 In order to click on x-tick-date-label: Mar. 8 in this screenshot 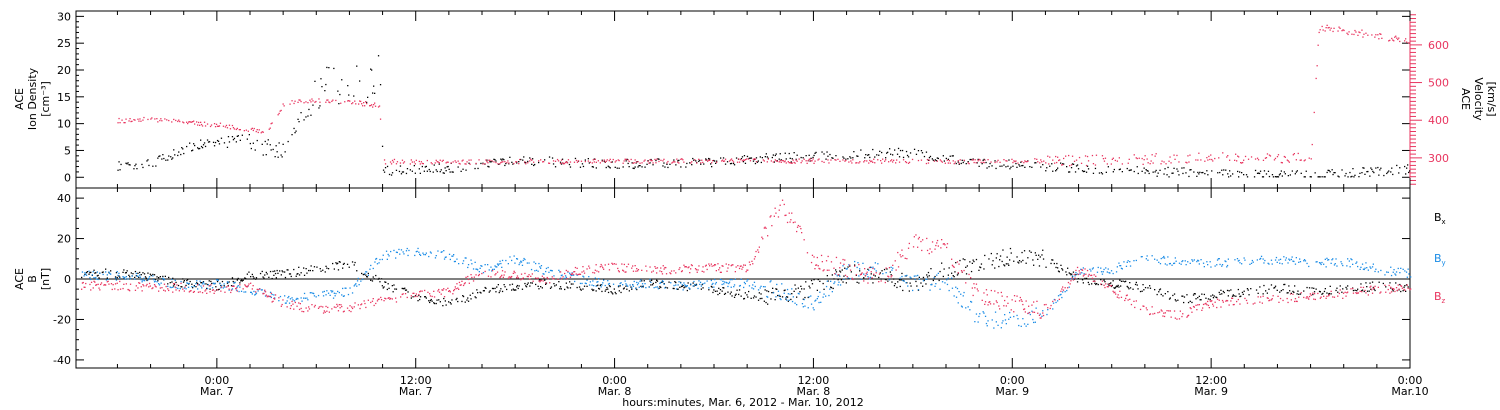, I will do `click(814, 391)`.